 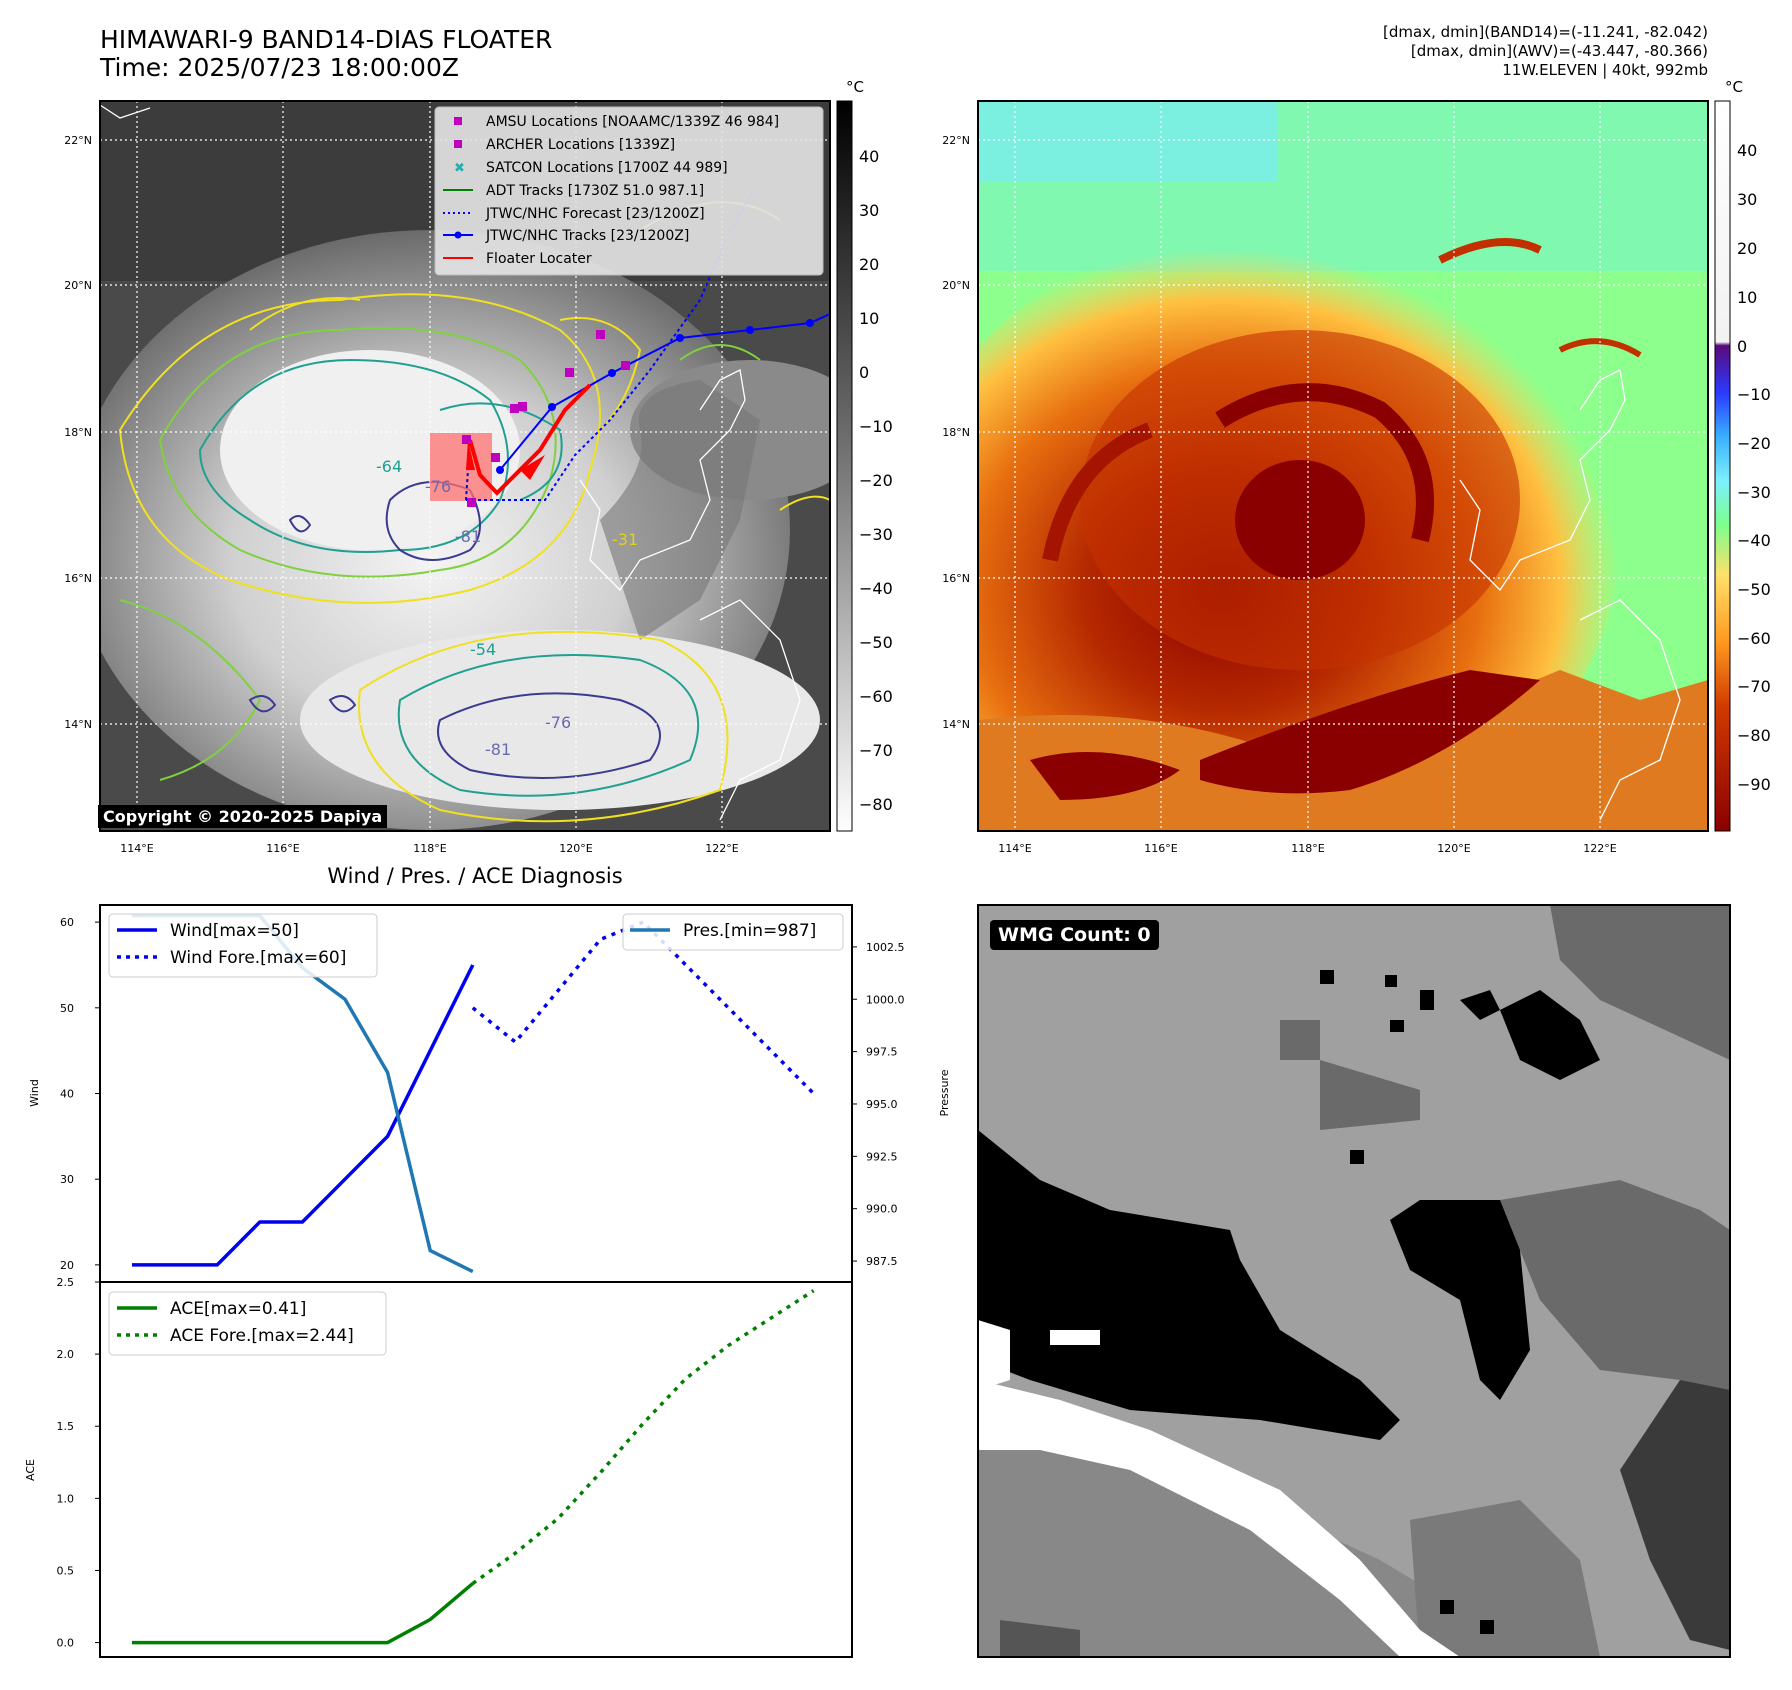 What do you see at coordinates (1754, 492) in the screenshot?
I see `svg-text: −30` at bounding box center [1754, 492].